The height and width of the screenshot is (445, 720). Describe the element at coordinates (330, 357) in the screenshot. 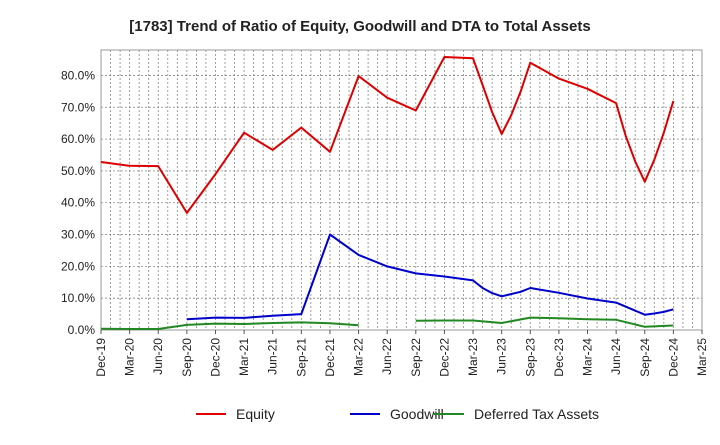

I see `x-tick-label: Dec-21` at that location.